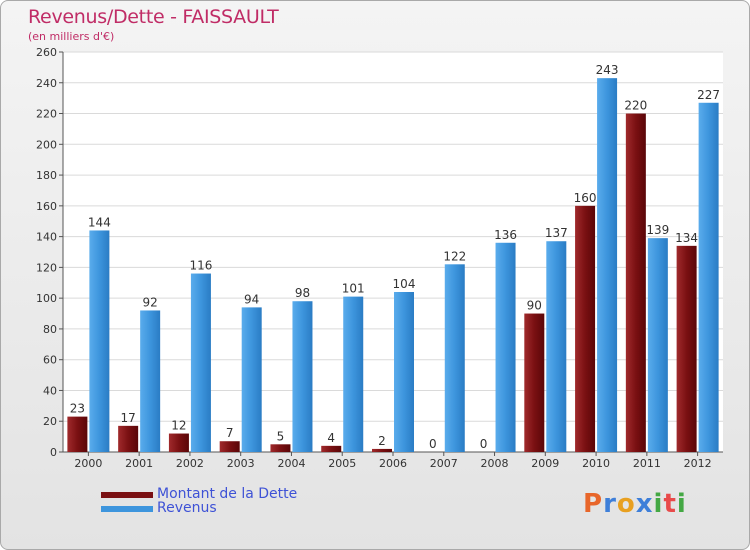 The image size is (750, 550). I want to click on logo-letter: t, so click(670, 504).